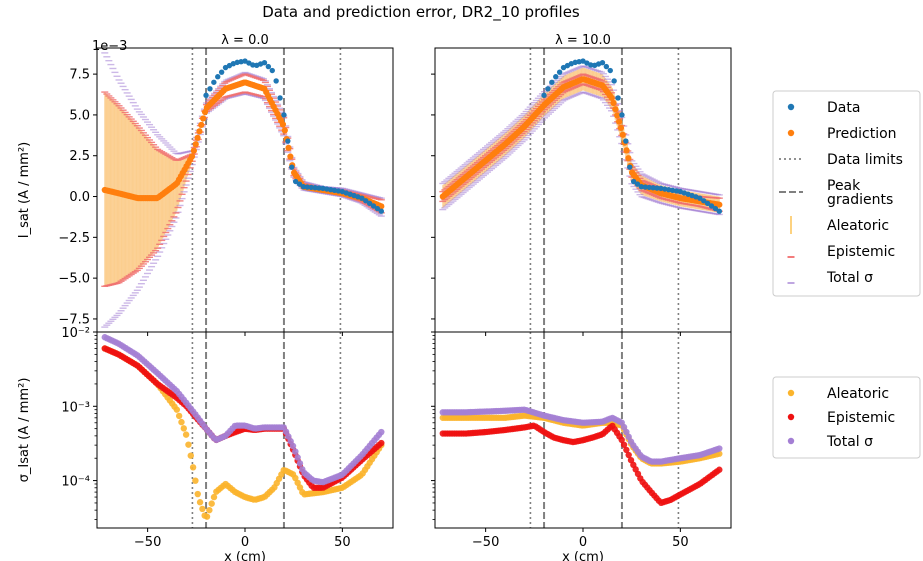  I want to click on legend-label-line: Prediction, so click(862, 134).